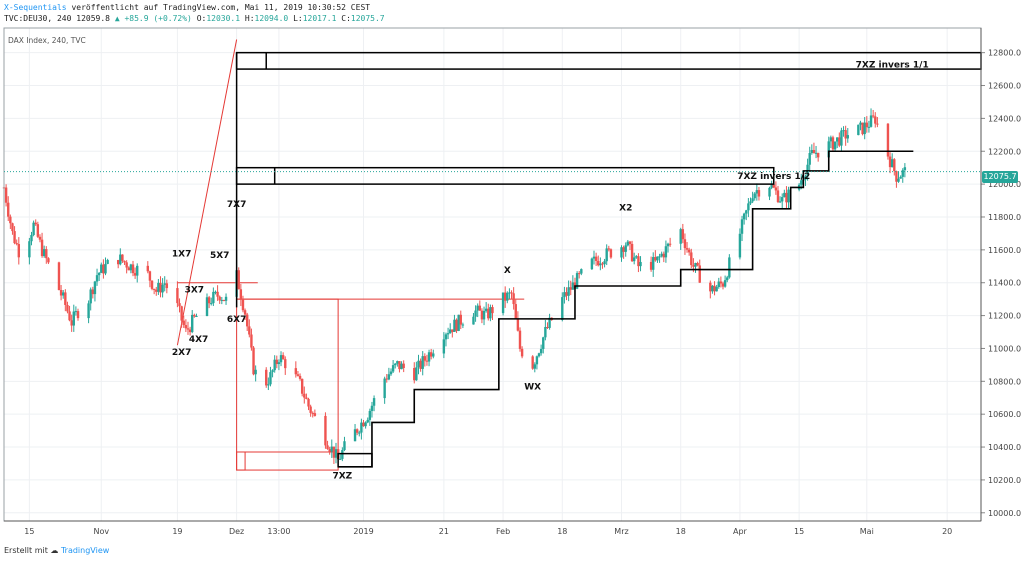 The width and height of the screenshot is (1024, 563). I want to click on tradingview-link: TradingView, so click(85, 550).